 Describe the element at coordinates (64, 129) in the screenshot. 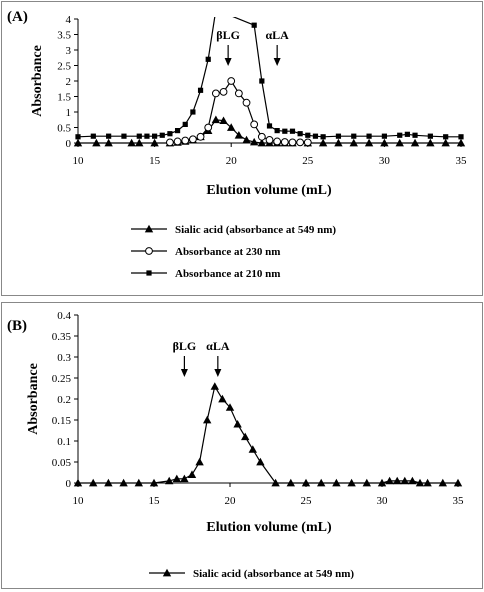

I see `y-tick-label: 0.5` at that location.